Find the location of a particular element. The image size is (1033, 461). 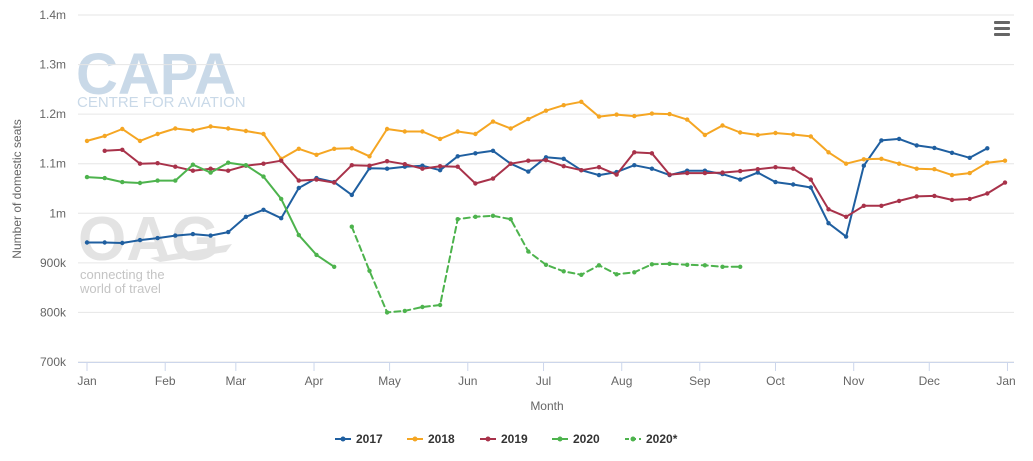

series-2020 is located at coordinates (210, 214).